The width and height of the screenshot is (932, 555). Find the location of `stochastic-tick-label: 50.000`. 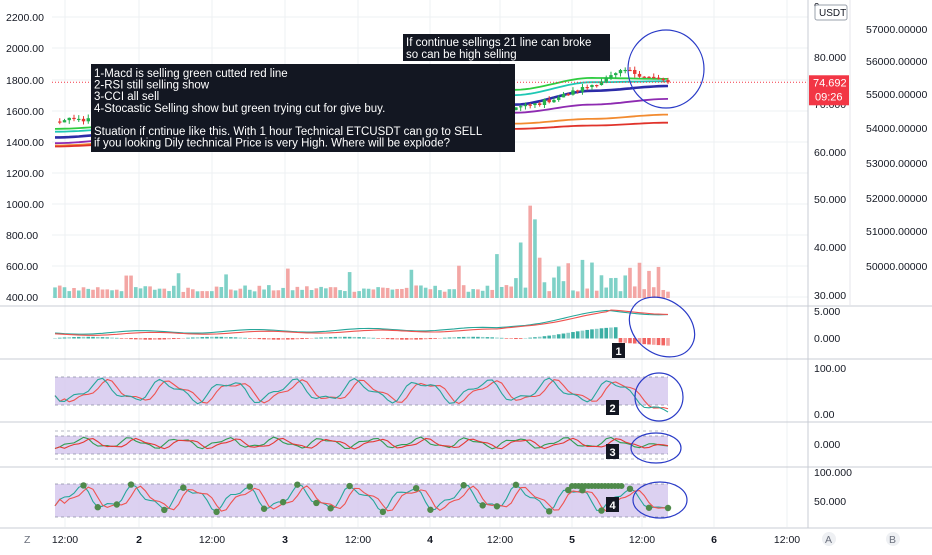

stochastic-tick-label: 50.000 is located at coordinates (830, 502).